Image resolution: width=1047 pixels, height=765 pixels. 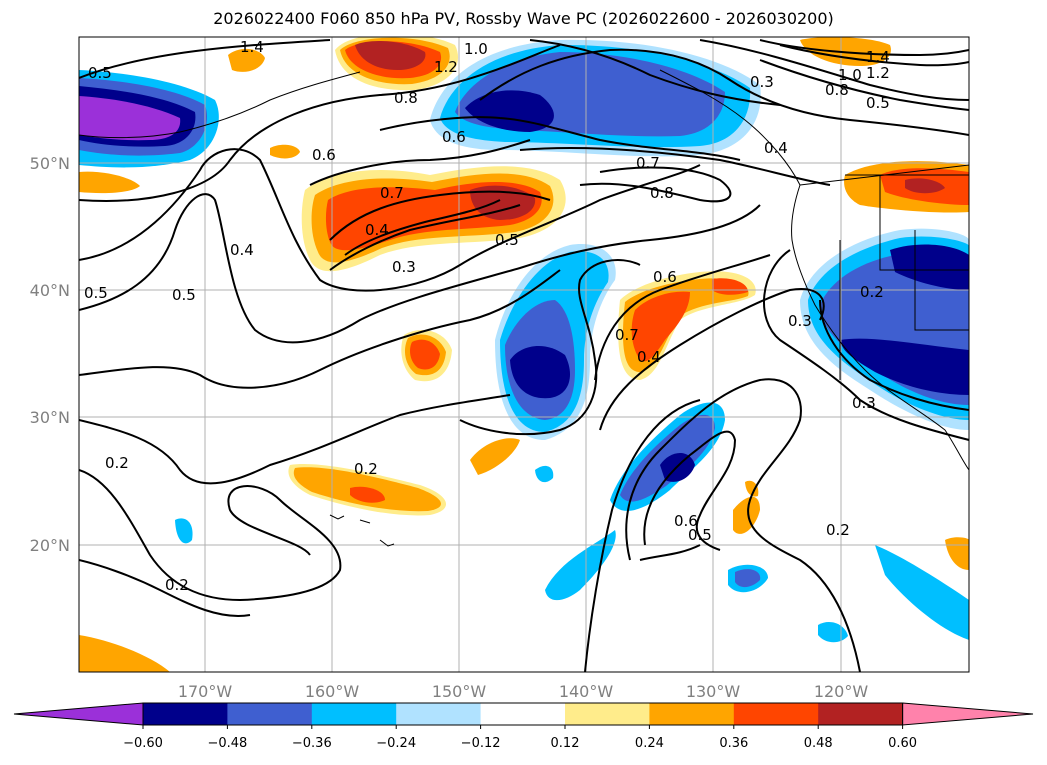 What do you see at coordinates (312, 743) in the screenshot?
I see `colorbar-tick-label: −0.36` at bounding box center [312, 743].